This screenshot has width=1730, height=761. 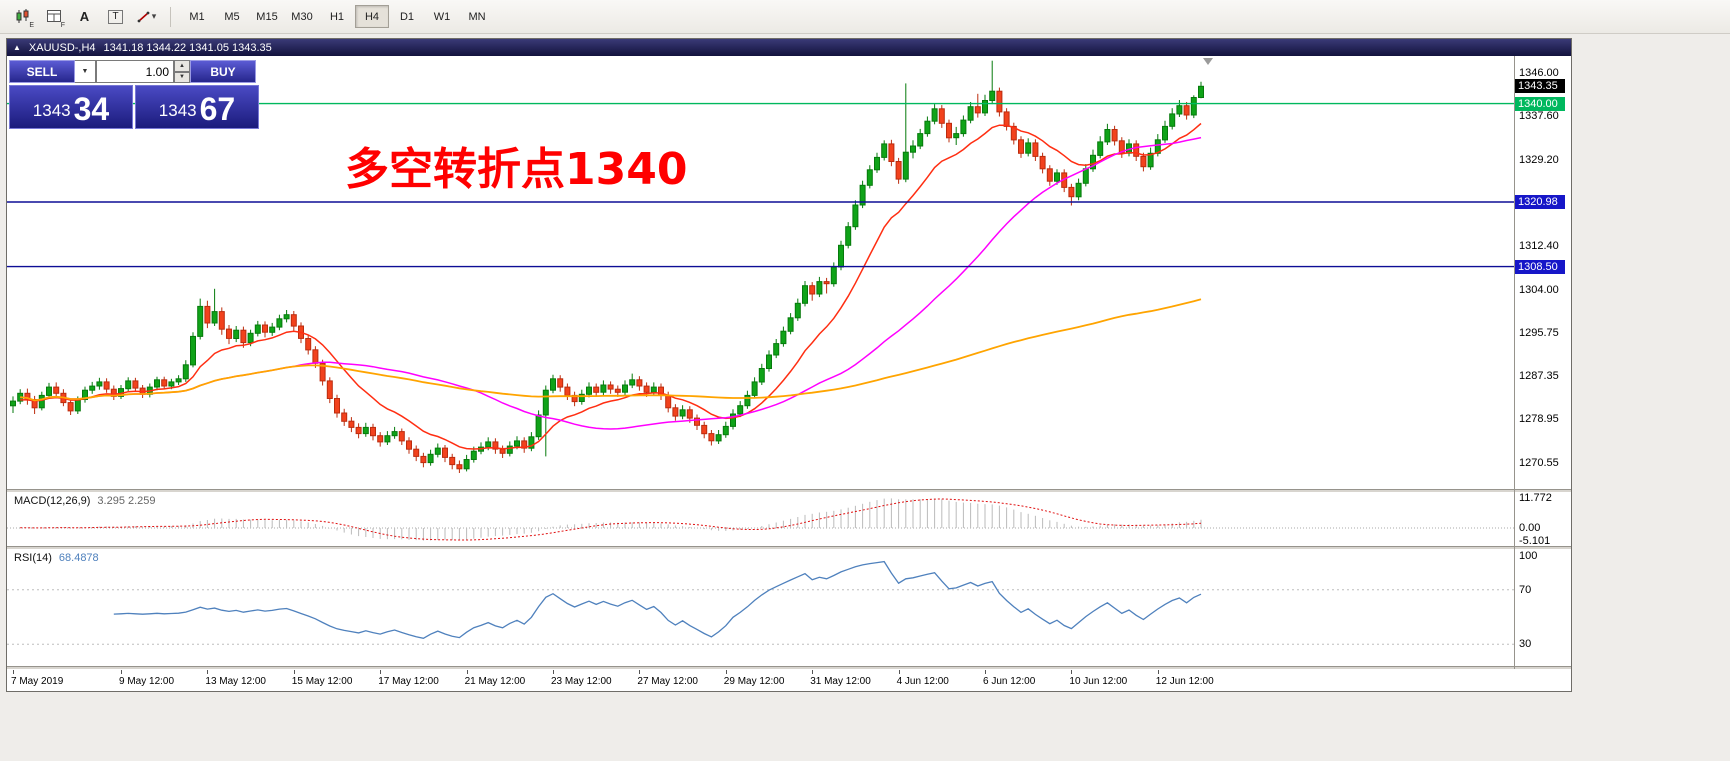 I want to click on bid-price-display: 1343 34, so click(x=71, y=107).